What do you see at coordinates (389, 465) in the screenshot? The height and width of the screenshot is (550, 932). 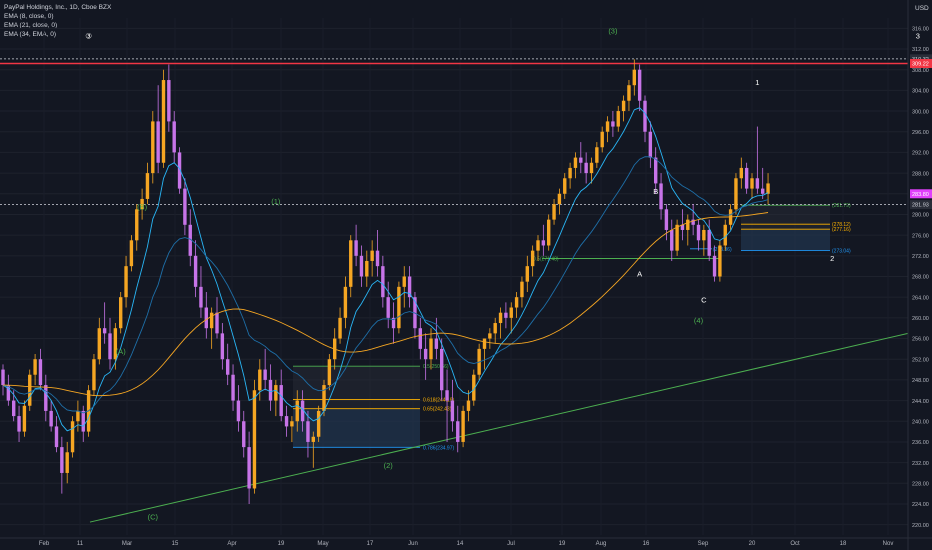 I see `wave-label: (2)` at bounding box center [389, 465].